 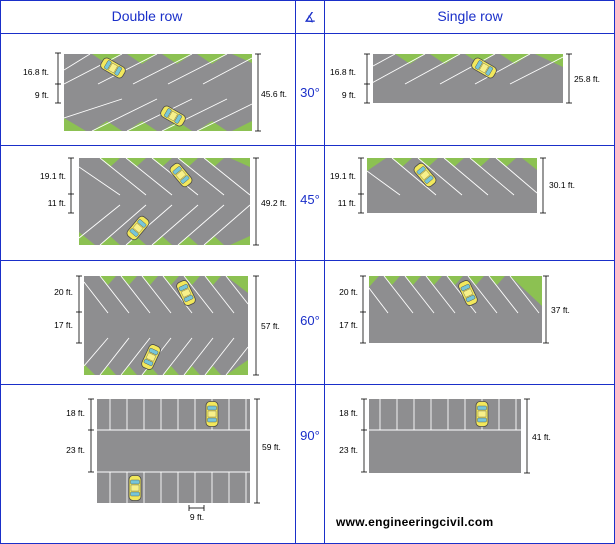 What do you see at coordinates (274, 203) in the screenshot?
I see `dim-total-45-double: 49.2 ft.` at bounding box center [274, 203].